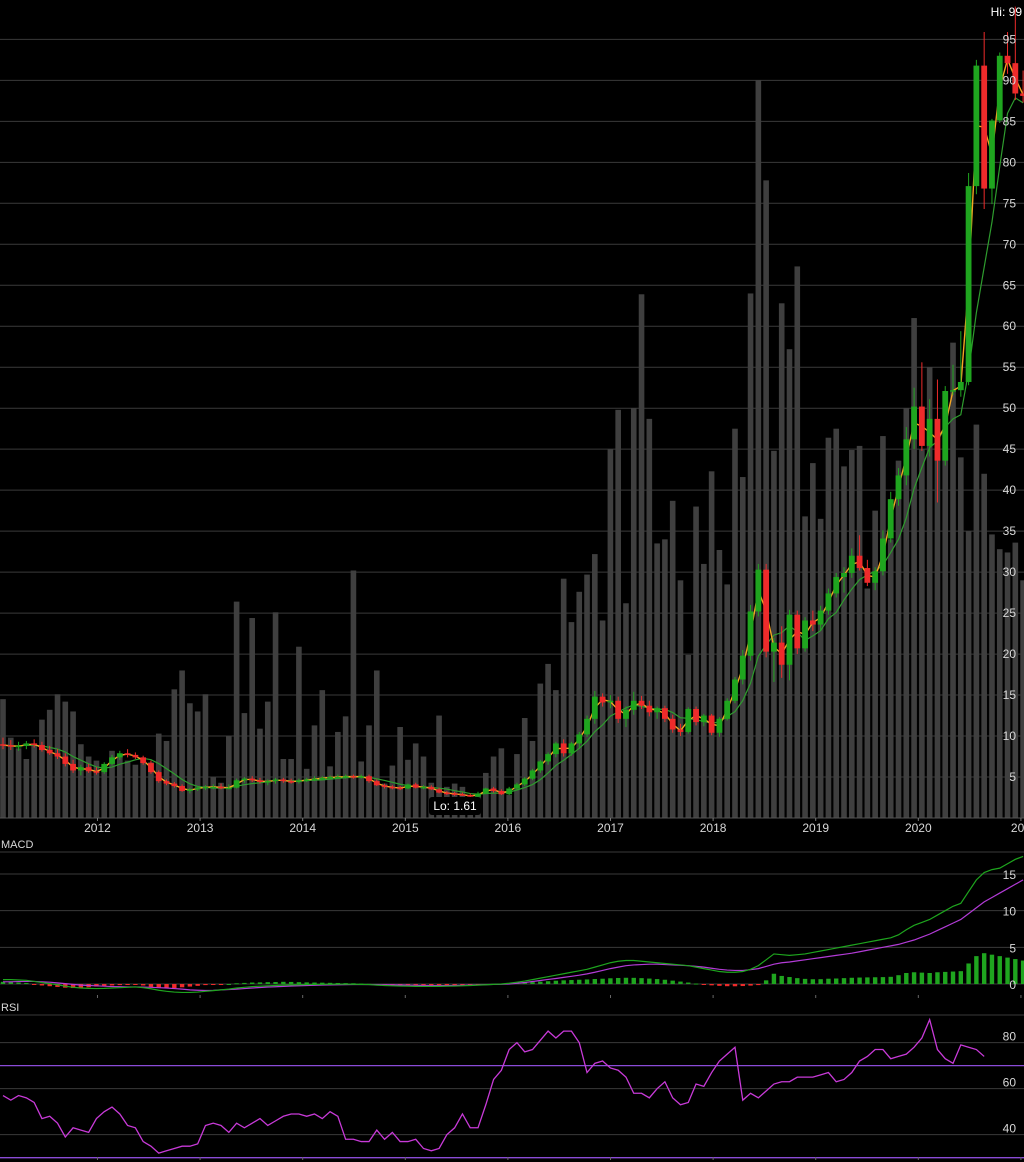  Describe the element at coordinates (1012, 948) in the screenshot. I see `macd-y-tick-label: 5` at that location.